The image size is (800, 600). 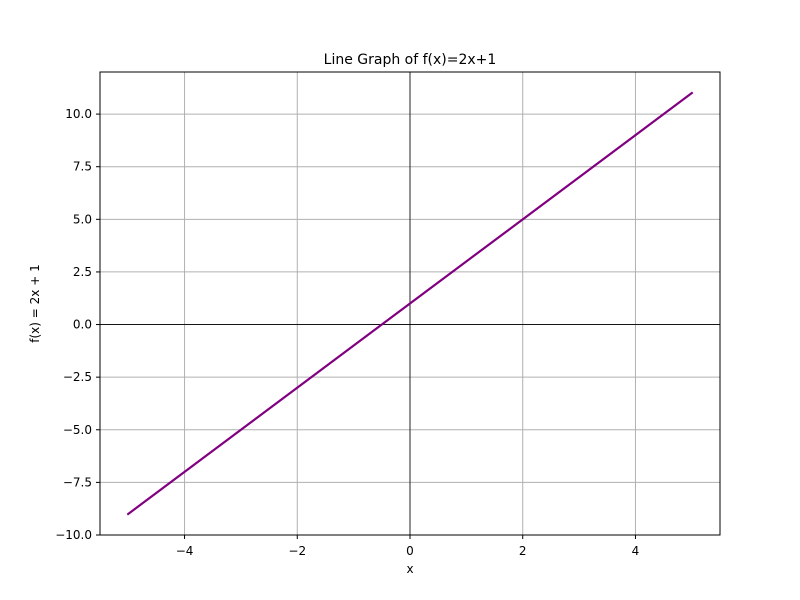 What do you see at coordinates (410, 551) in the screenshot?
I see `x-tick-label-2: 0` at bounding box center [410, 551].